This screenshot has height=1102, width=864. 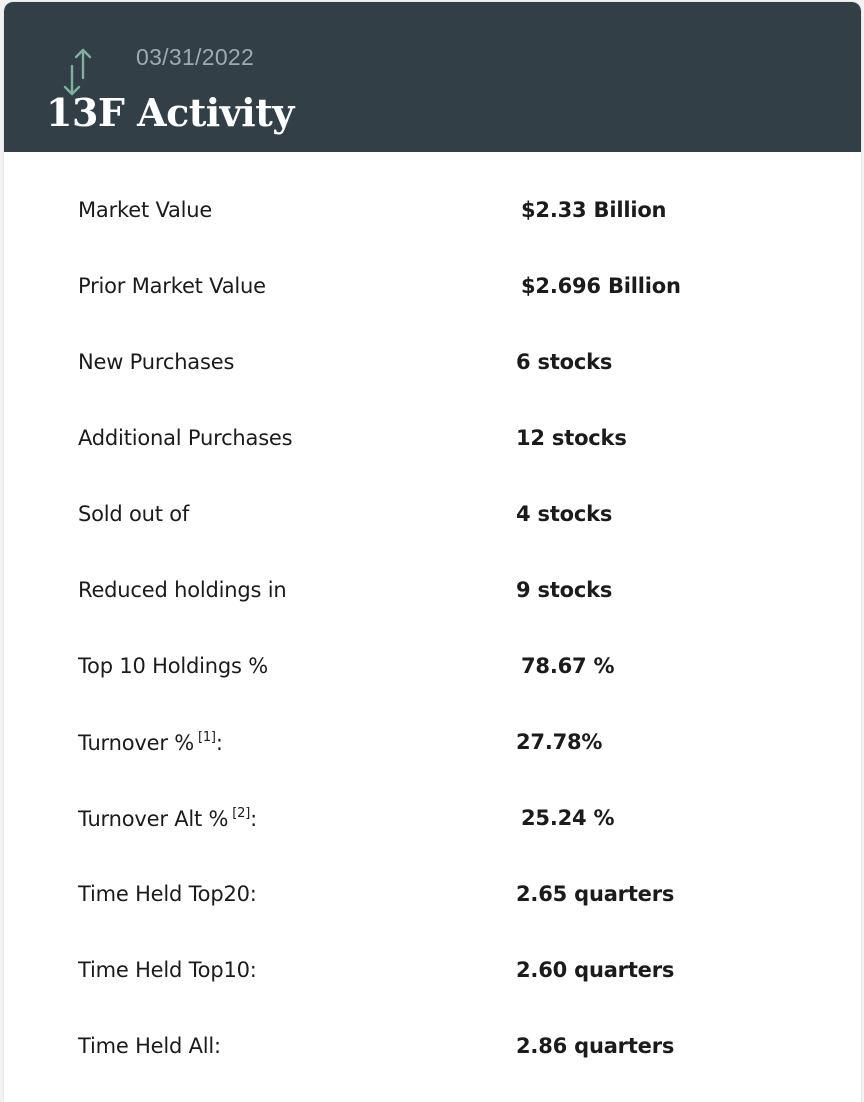 I want to click on stat-label: Time Held Top10:, so click(x=167, y=970).